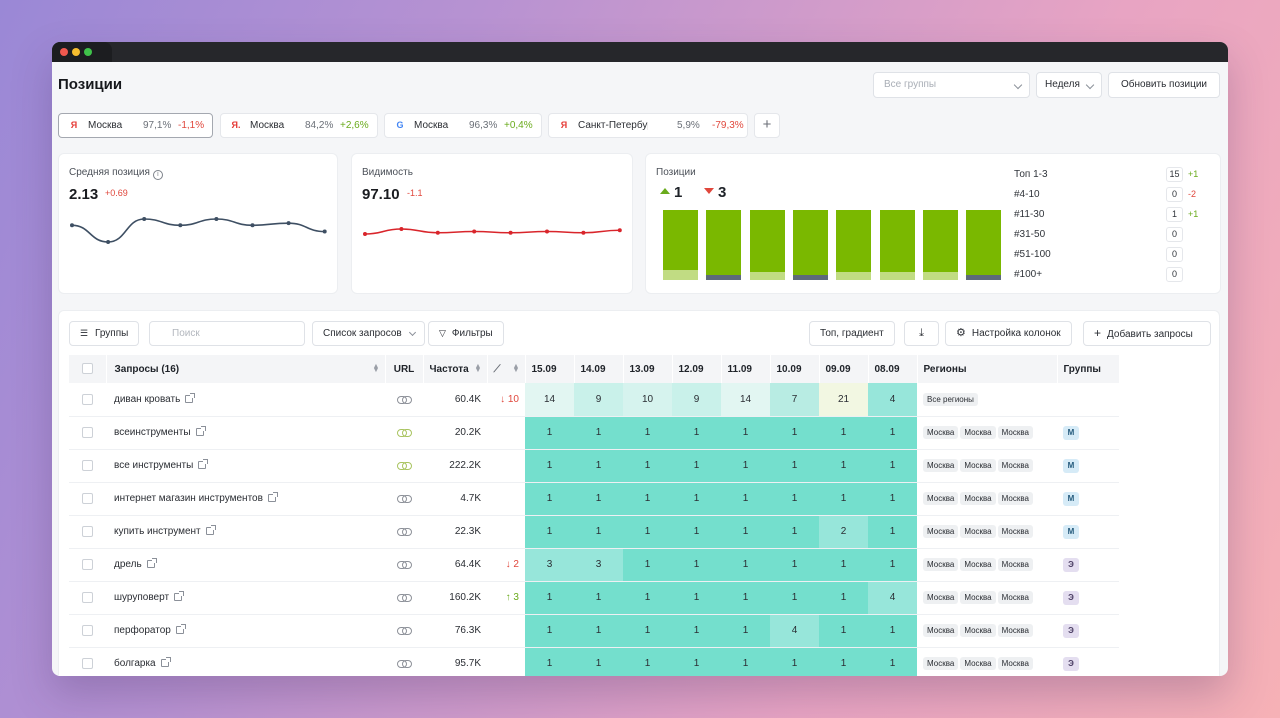 The height and width of the screenshot is (718, 1280). I want to click on position-cell: 7, so click(794, 400).